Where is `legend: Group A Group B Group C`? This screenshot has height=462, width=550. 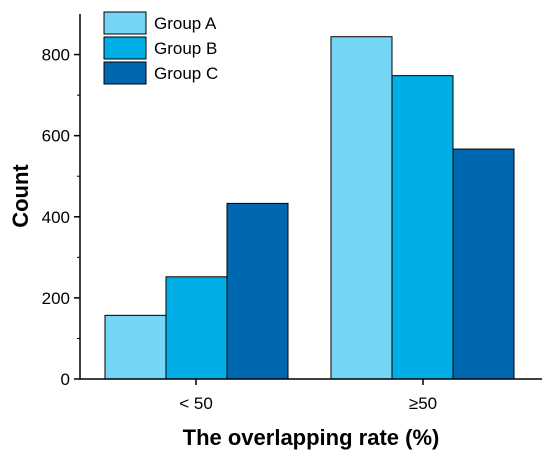
legend: Group A Group B Group C is located at coordinates (160, 48).